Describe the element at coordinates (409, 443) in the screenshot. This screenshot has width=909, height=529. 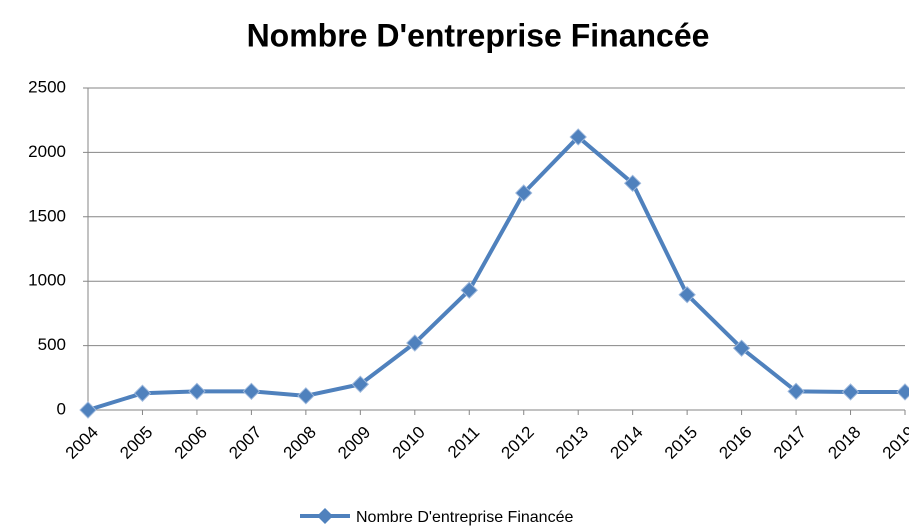
I see `x-tick-label: 2010` at that location.